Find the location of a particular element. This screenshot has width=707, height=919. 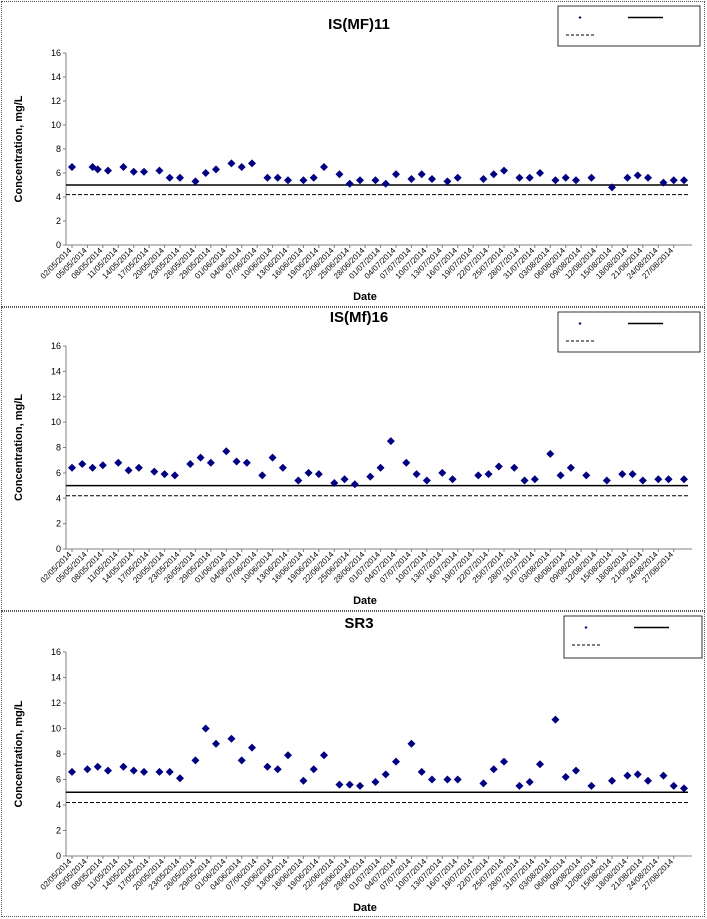

y-tick-label: 0 is located at coordinates (58, 856).